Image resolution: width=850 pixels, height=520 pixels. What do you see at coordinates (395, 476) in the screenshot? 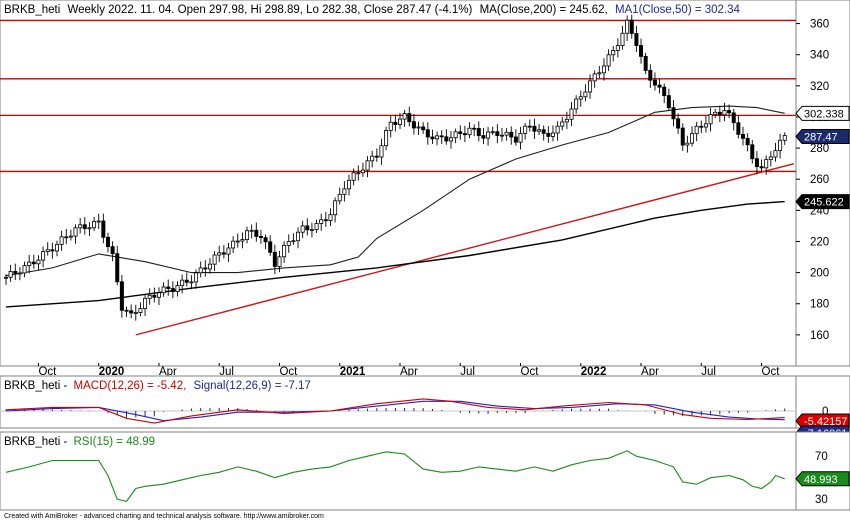
I see `rsi-path` at bounding box center [395, 476].